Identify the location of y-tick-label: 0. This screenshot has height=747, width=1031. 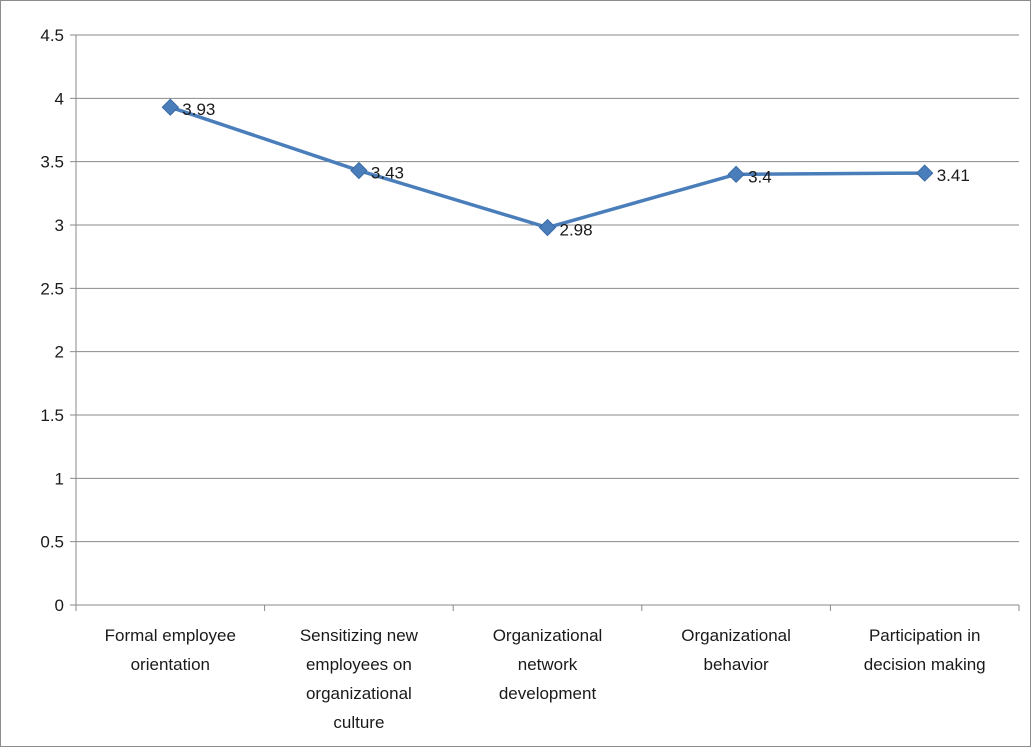
(59, 605).